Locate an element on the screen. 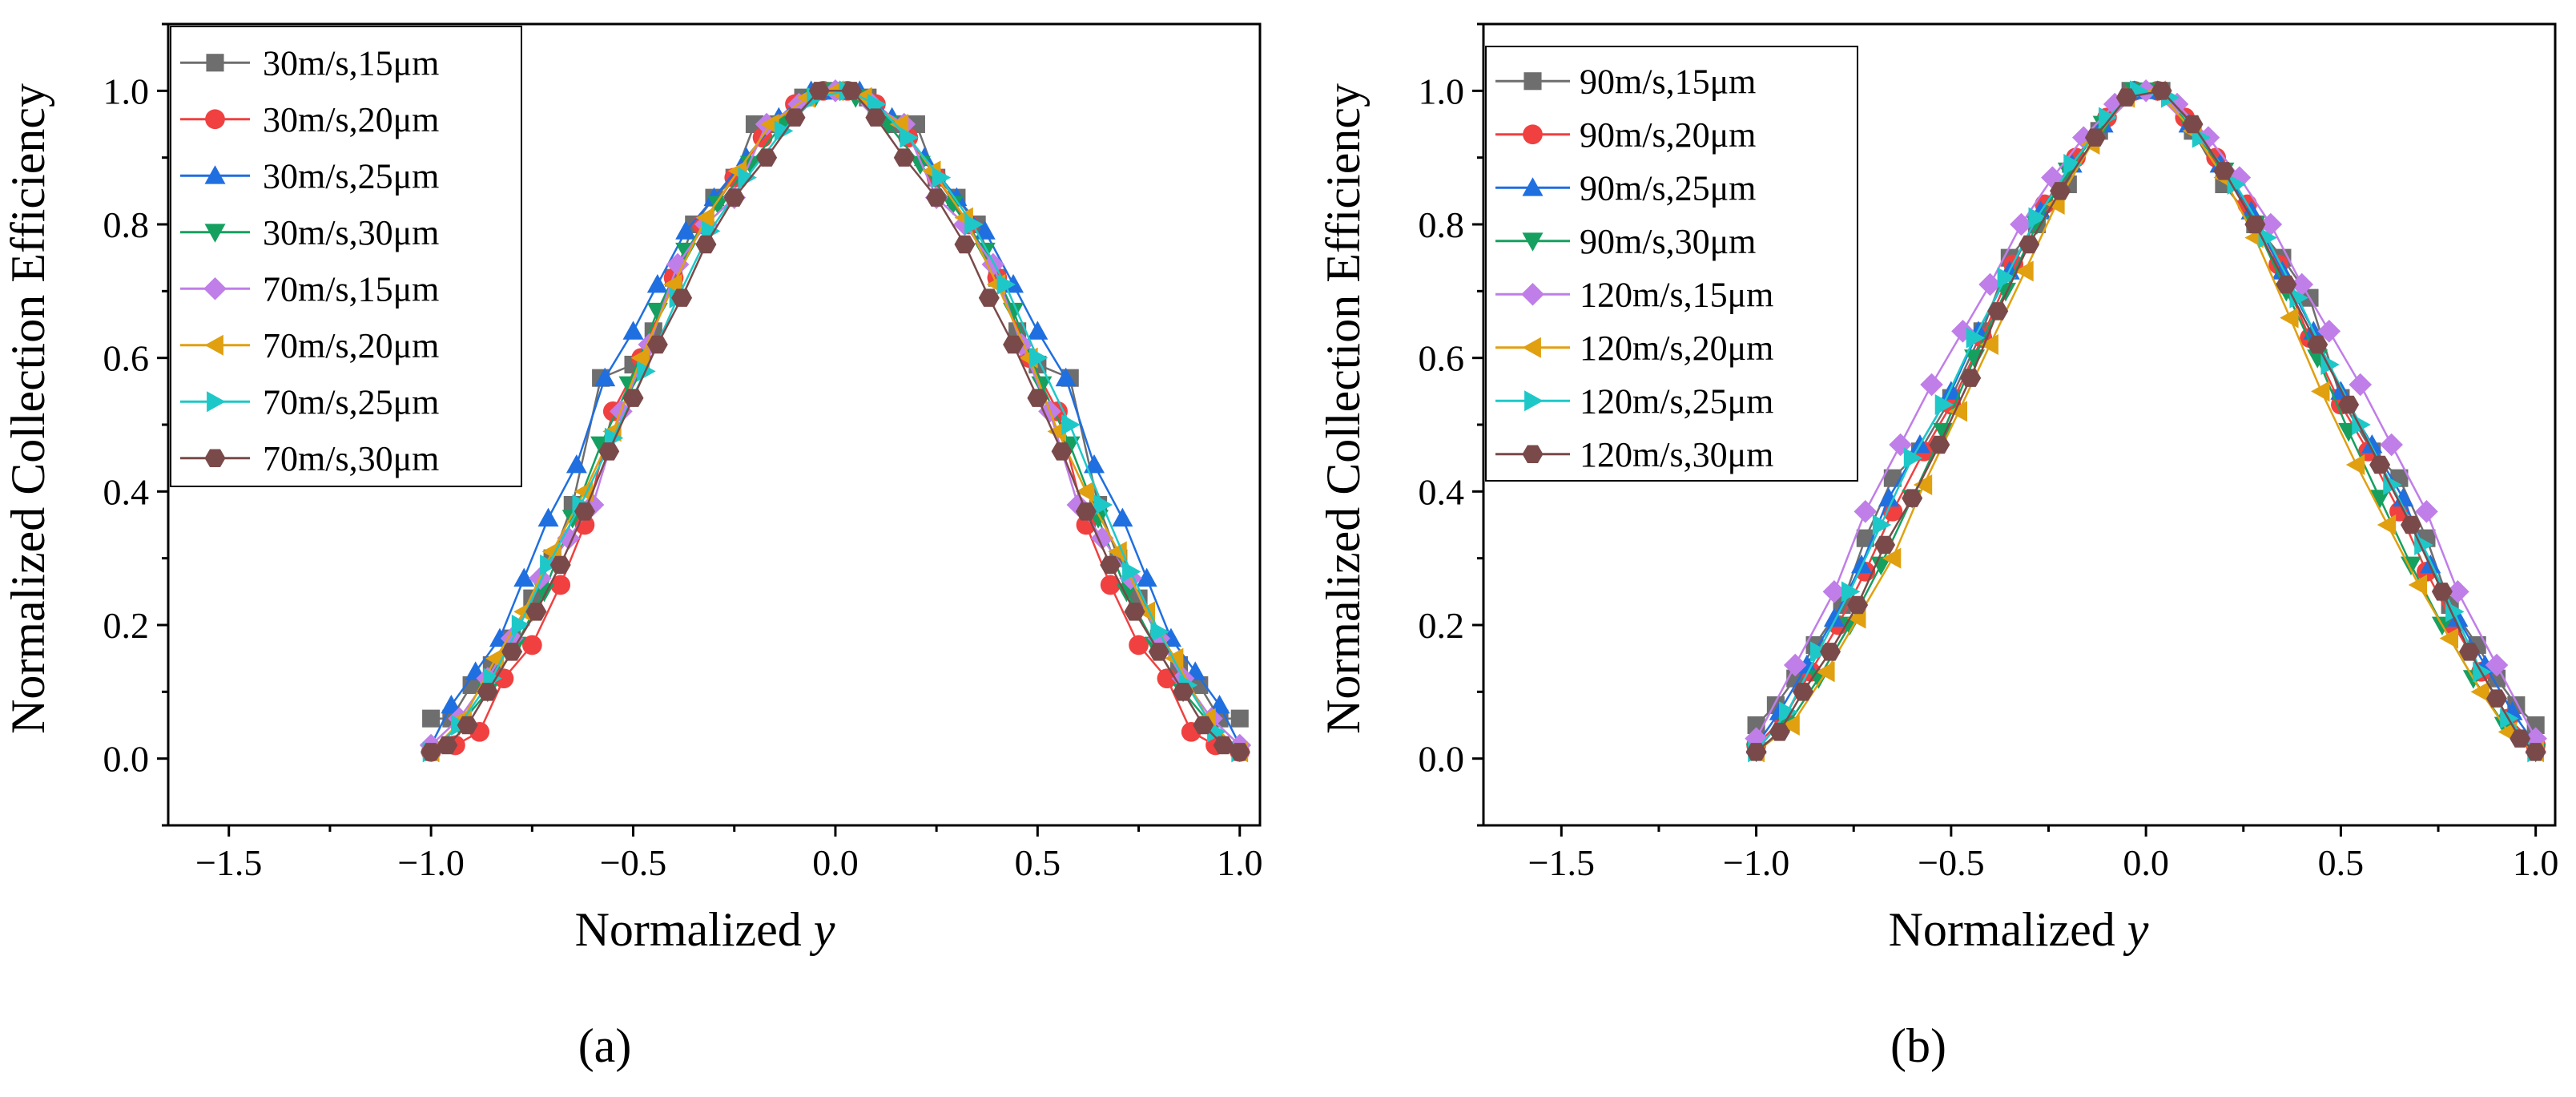 The height and width of the screenshot is (1097, 2576). x-tick-label: −1.5 is located at coordinates (1562, 863).